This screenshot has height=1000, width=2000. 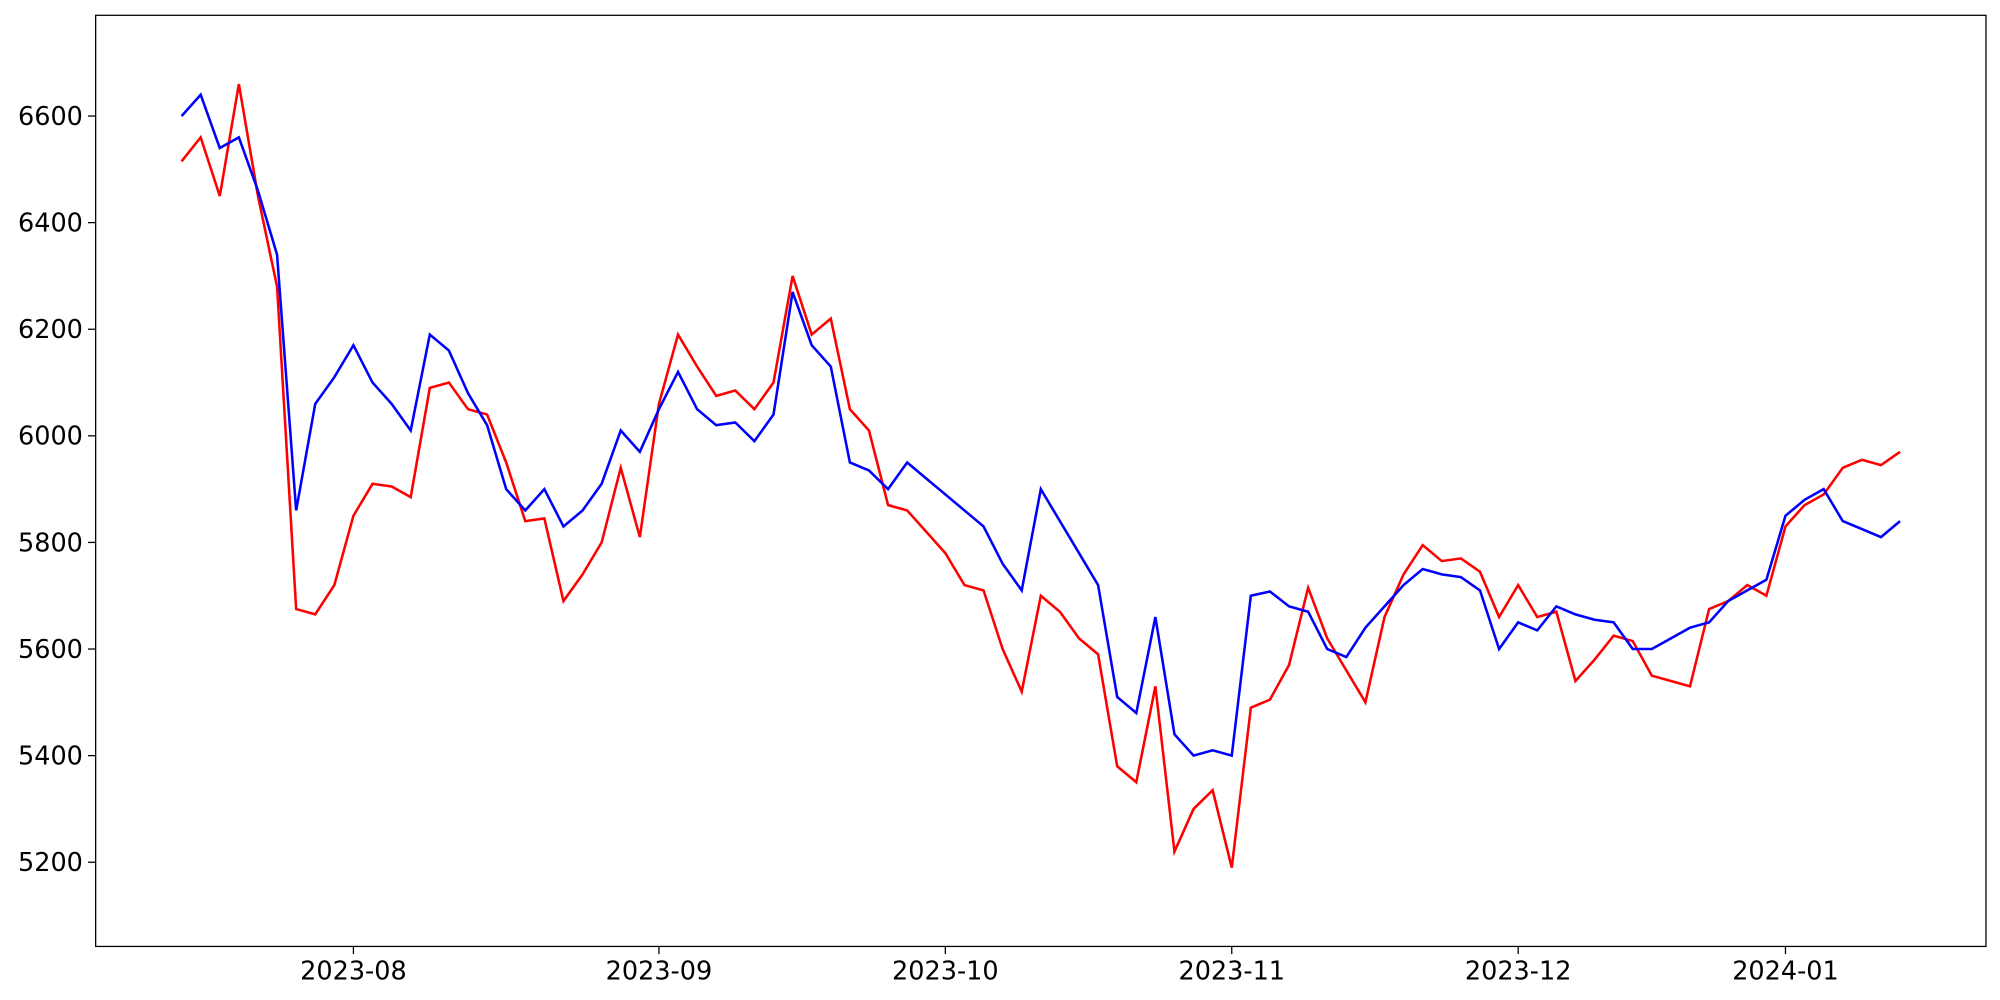 What do you see at coordinates (50, 437) in the screenshot?
I see `y-tick-label: 6000` at bounding box center [50, 437].